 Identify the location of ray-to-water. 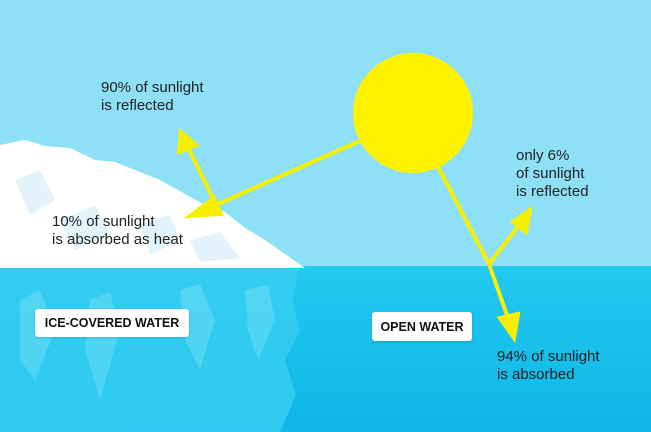
(463, 214).